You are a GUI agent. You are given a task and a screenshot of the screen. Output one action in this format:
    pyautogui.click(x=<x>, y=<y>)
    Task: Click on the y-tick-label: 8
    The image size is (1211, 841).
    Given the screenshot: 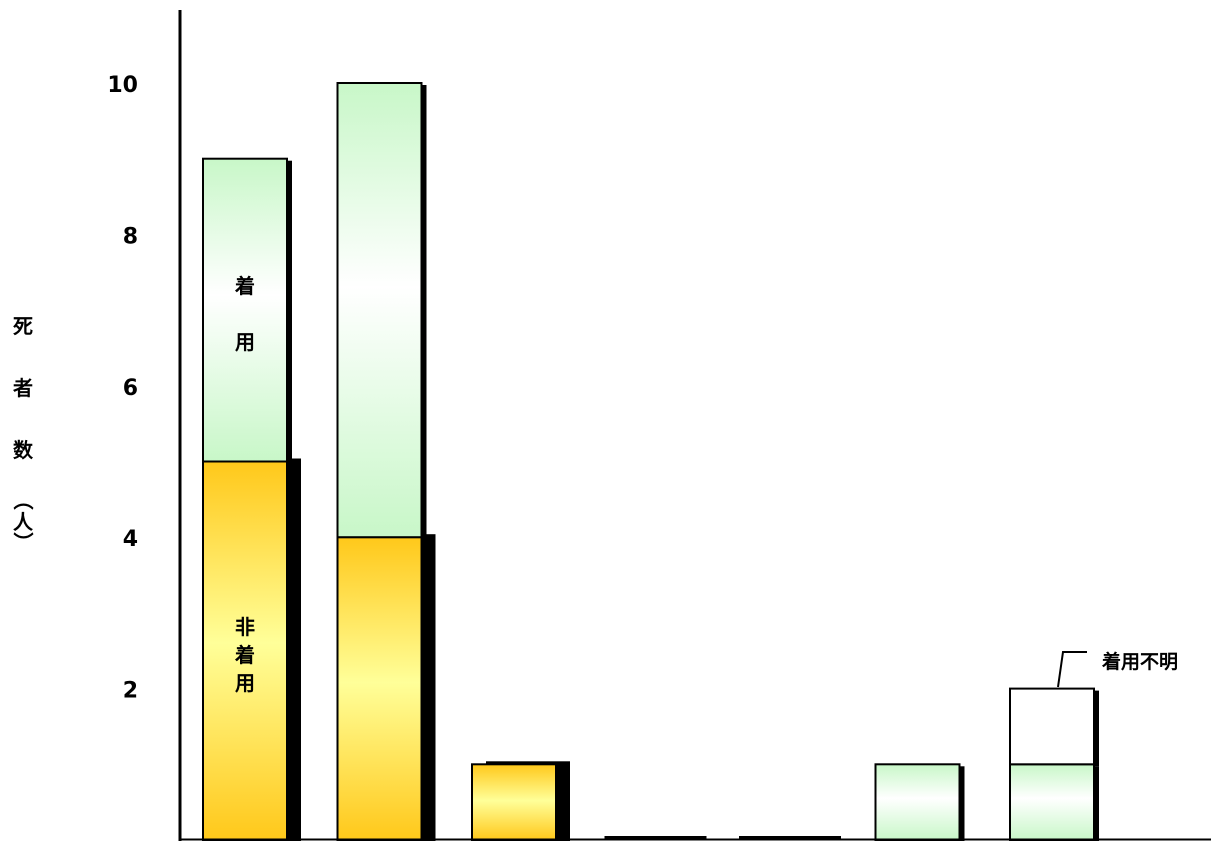 What is the action you would take?
    pyautogui.click(x=130, y=236)
    